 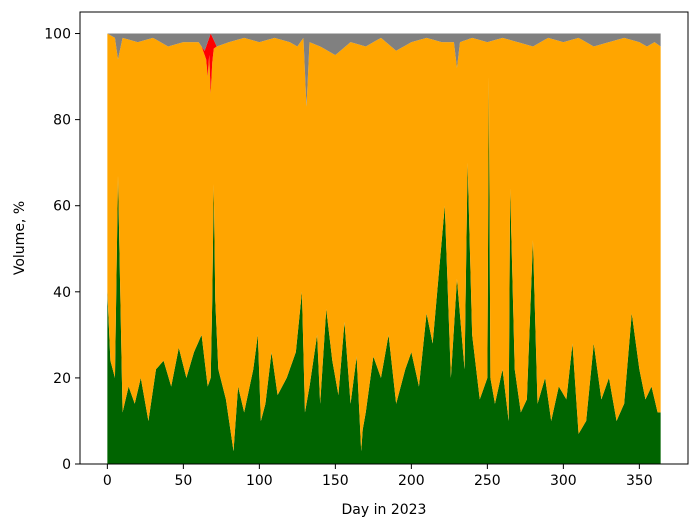 I want to click on x-tick-label: 150, so click(x=335, y=481).